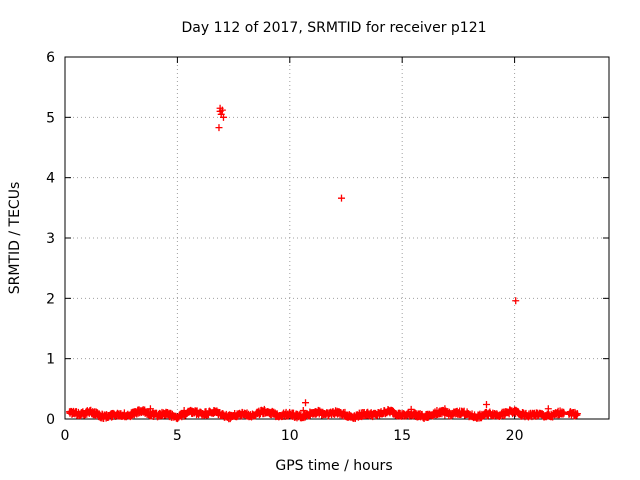  What do you see at coordinates (50, 118) in the screenshot?
I see `y-tick-label: 5` at bounding box center [50, 118].